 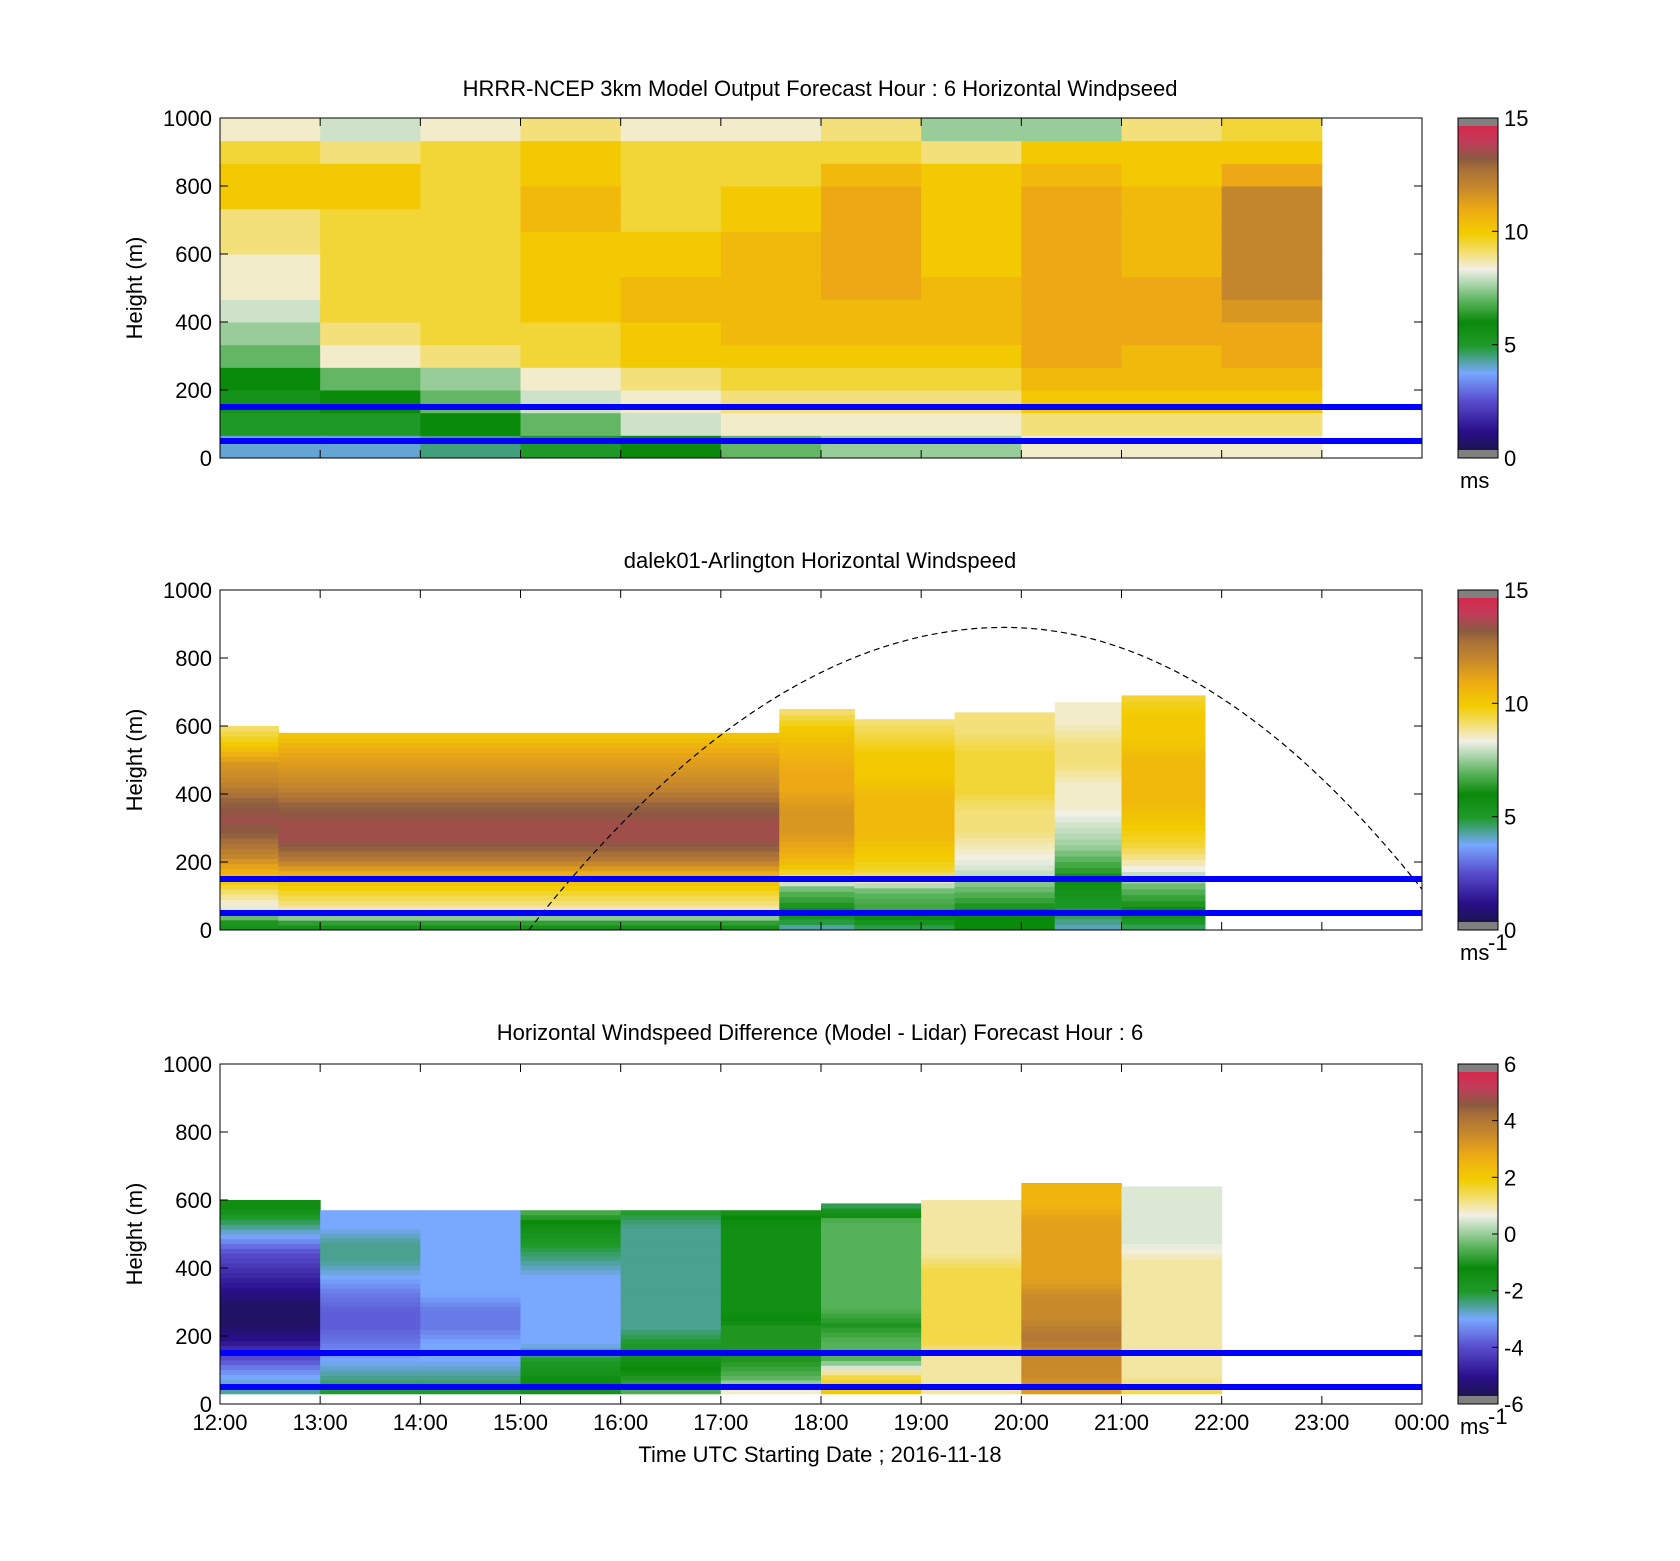 What do you see at coordinates (975, 778) in the screenshot?
I see `panel-lidar-dashed-curve` at bounding box center [975, 778].